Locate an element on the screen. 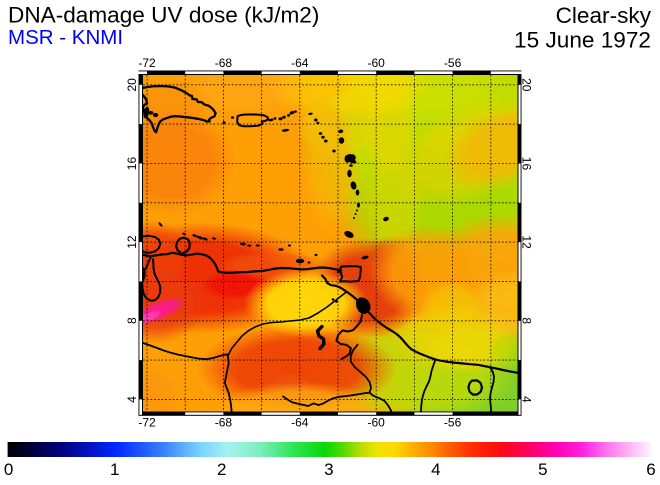 The image size is (660, 485). svg-text: 6 is located at coordinates (650, 469).